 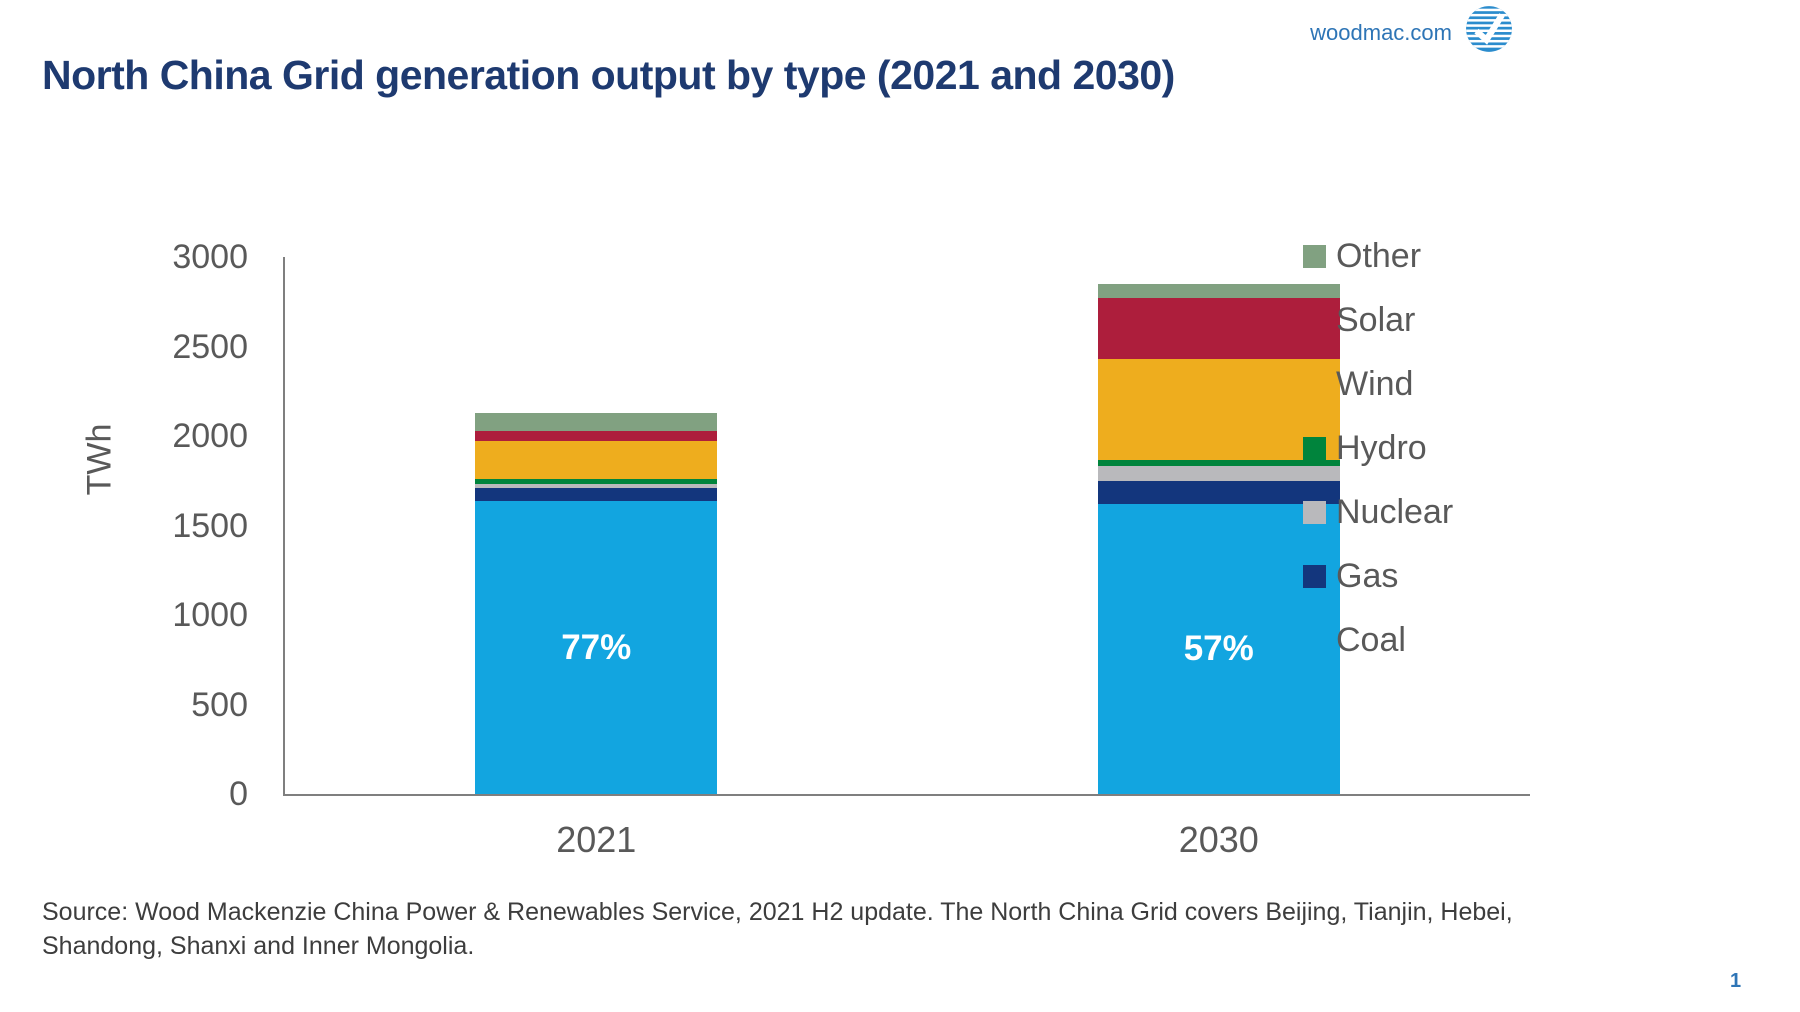 What do you see at coordinates (99, 459) in the screenshot?
I see `y-axis-title: TWh` at bounding box center [99, 459].